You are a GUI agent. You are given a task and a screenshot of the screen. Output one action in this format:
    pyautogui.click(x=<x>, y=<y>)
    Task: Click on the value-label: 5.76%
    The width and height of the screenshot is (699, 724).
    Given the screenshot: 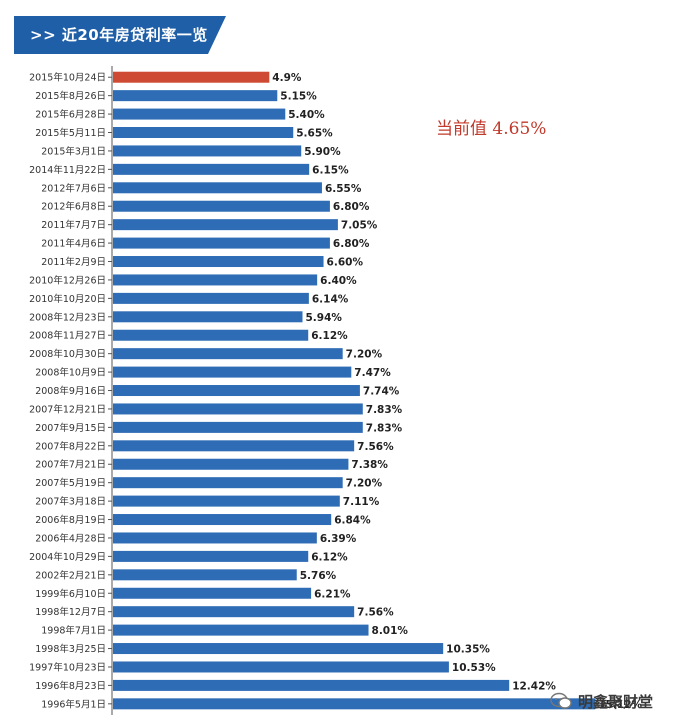 What is the action you would take?
    pyautogui.click(x=318, y=576)
    